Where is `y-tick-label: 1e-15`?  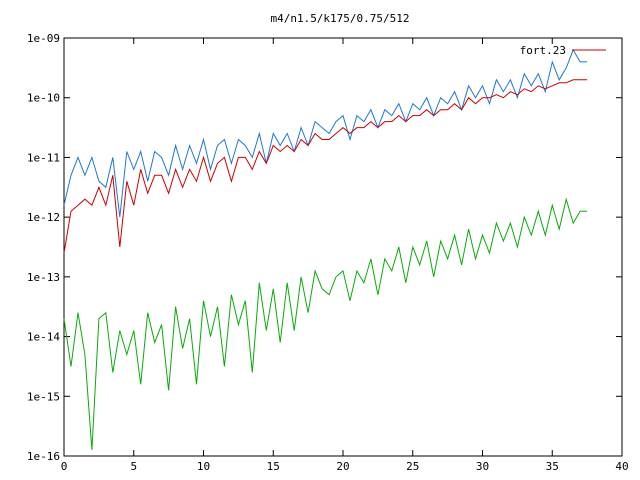 y-tick-label: 1e-15 is located at coordinates (43, 396).